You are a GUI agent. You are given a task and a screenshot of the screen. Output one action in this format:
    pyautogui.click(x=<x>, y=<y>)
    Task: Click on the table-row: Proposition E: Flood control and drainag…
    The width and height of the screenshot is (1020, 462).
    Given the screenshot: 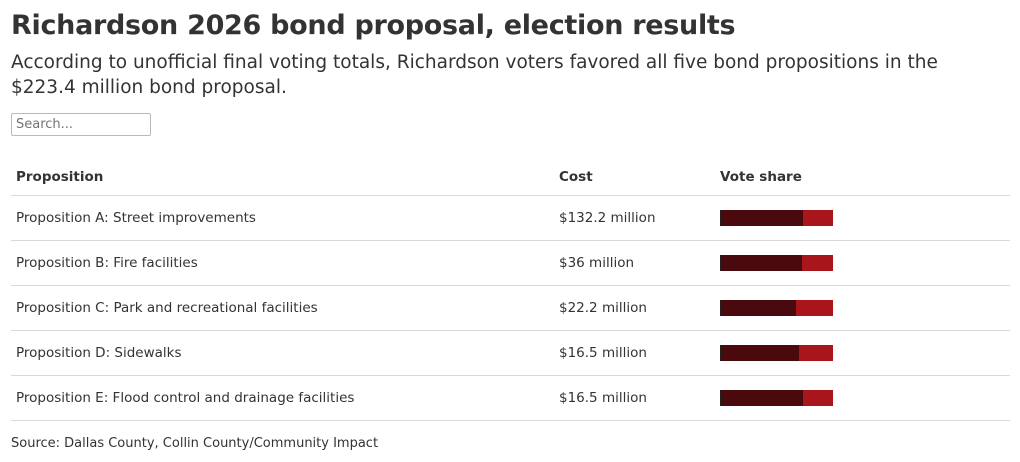 What is the action you would take?
    pyautogui.click(x=510, y=398)
    